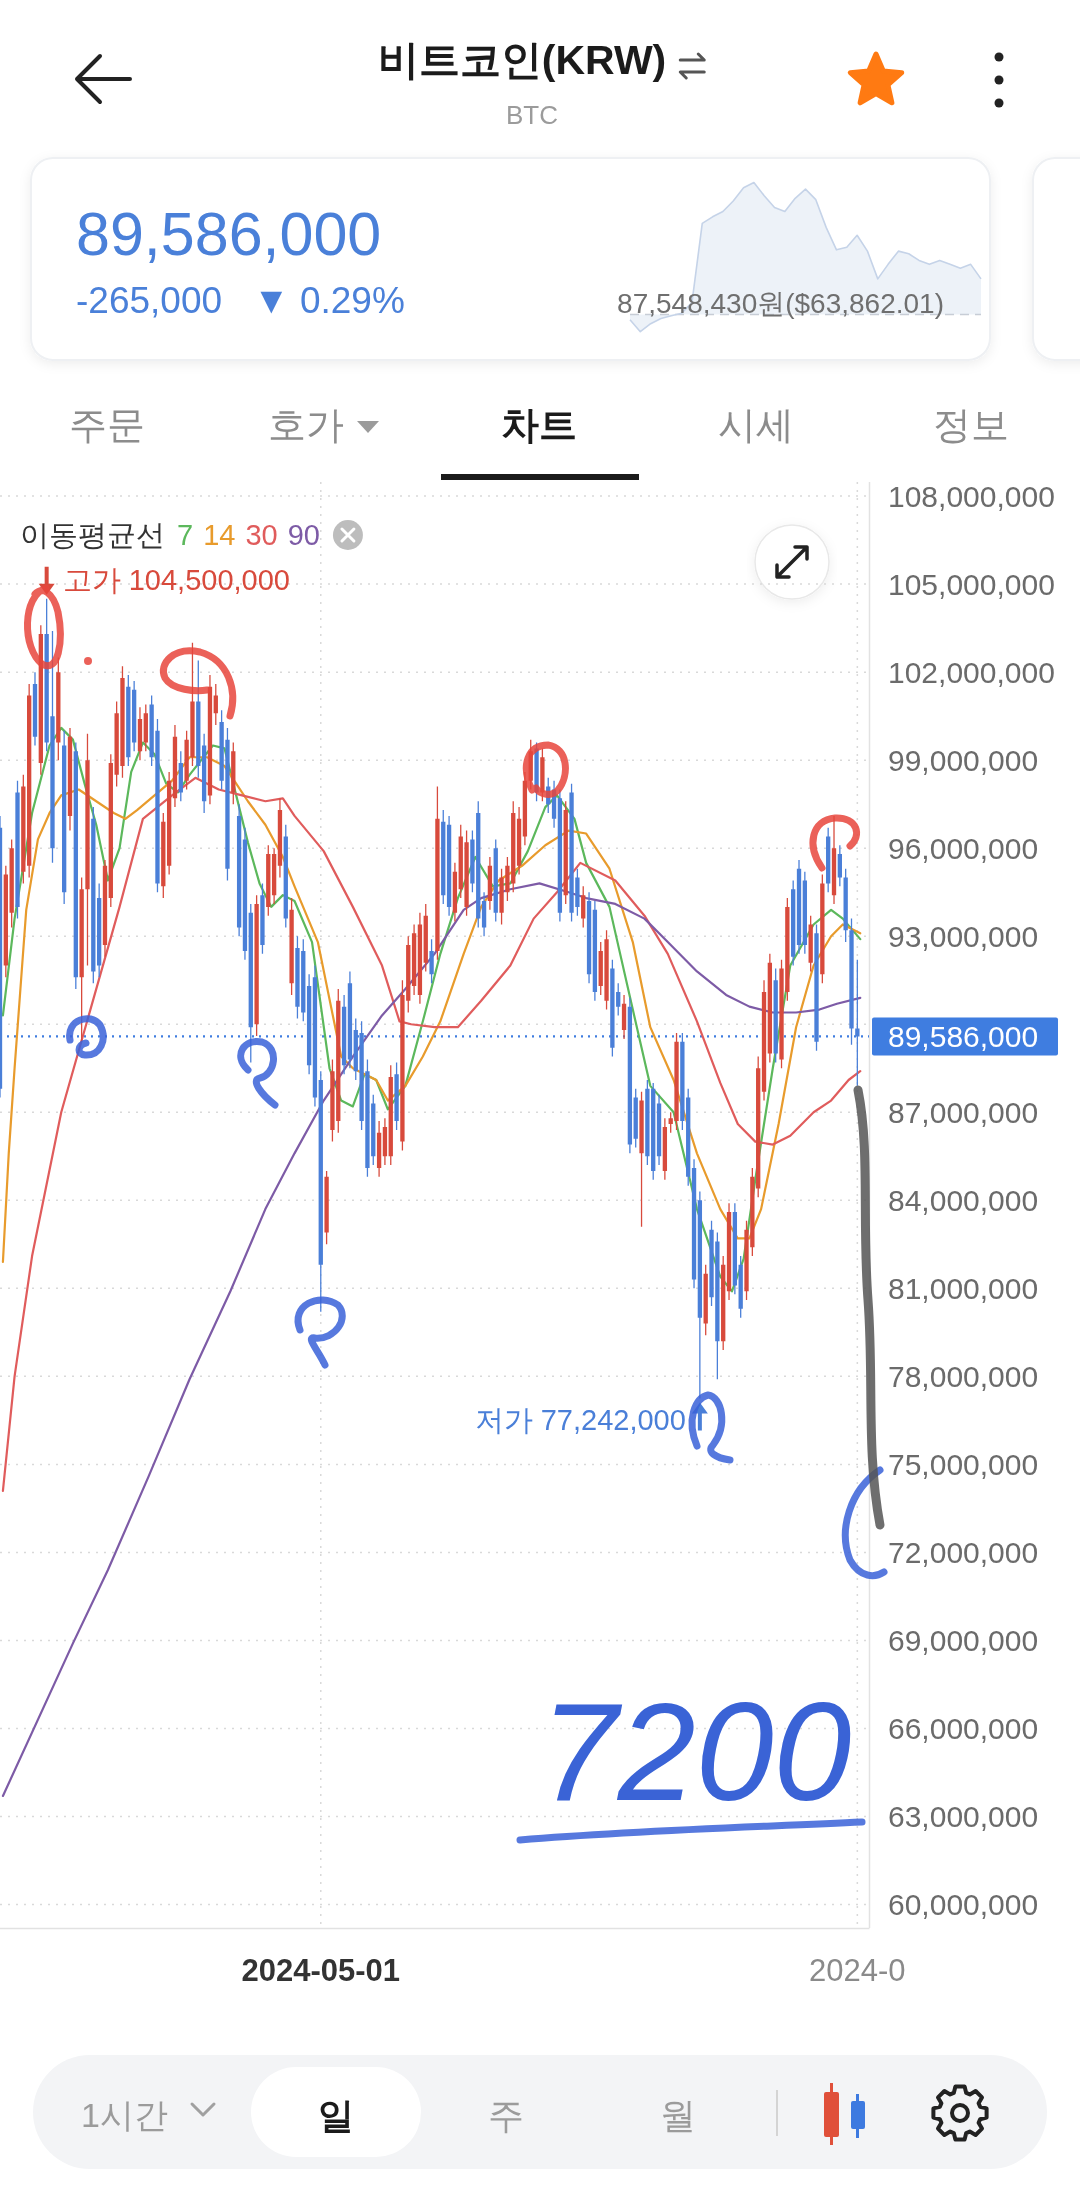  I want to click on text: 90, so click(303, 535).